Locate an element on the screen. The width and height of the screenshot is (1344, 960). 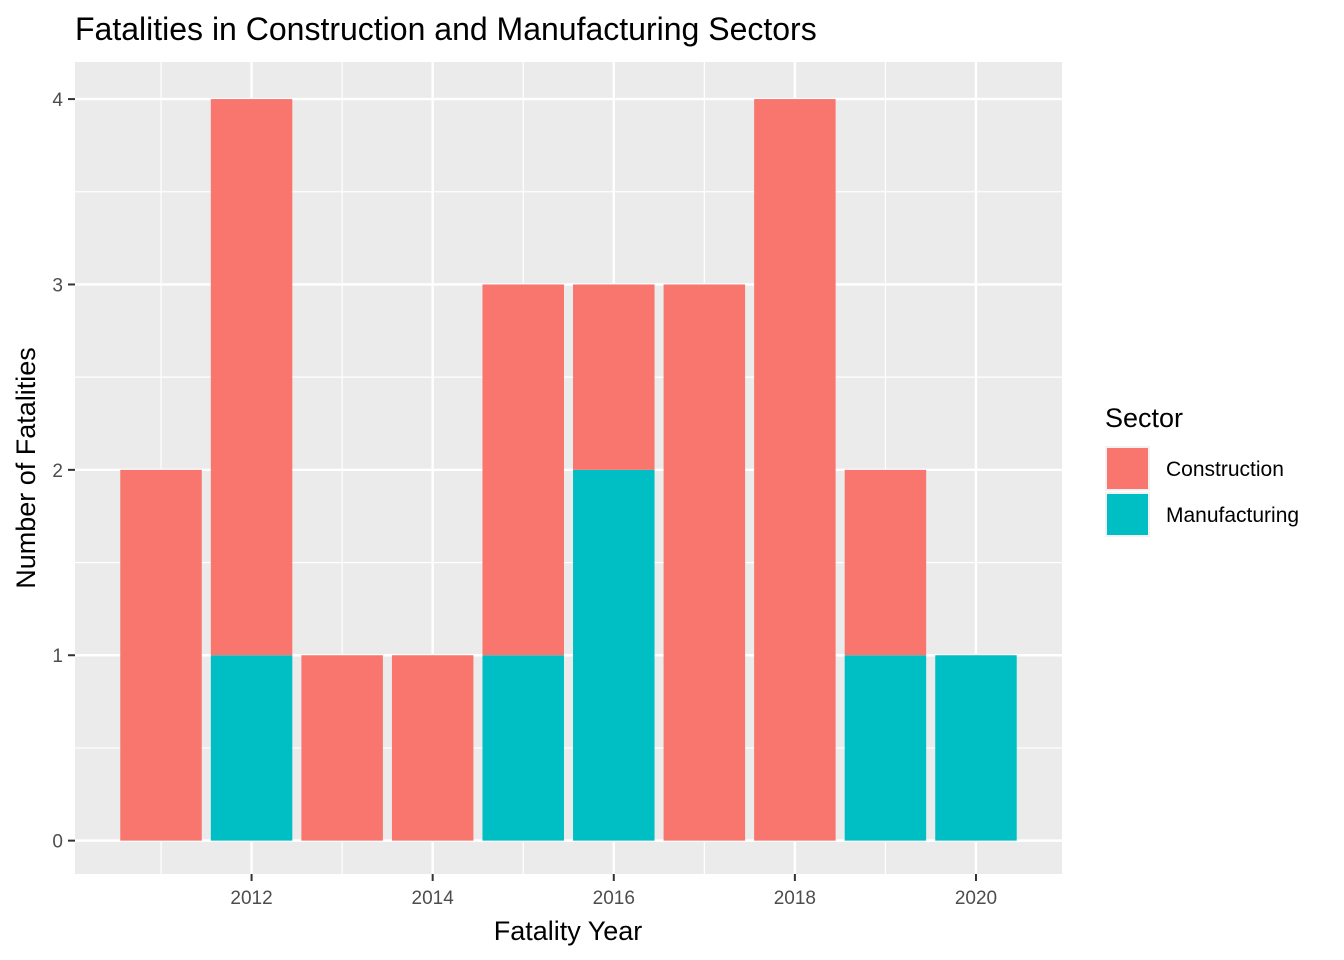
x-axis-title: Fatality Year is located at coordinates (568, 931).